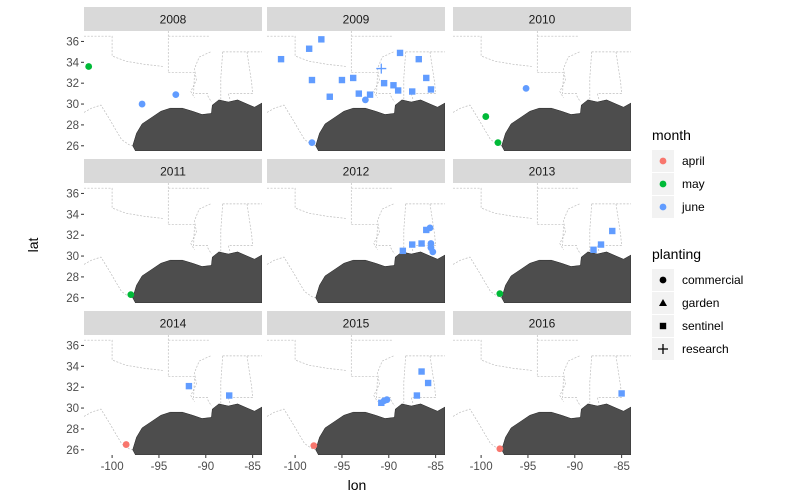 This screenshot has height=500, width=800. I want to click on legend-key-april, so click(663, 161).